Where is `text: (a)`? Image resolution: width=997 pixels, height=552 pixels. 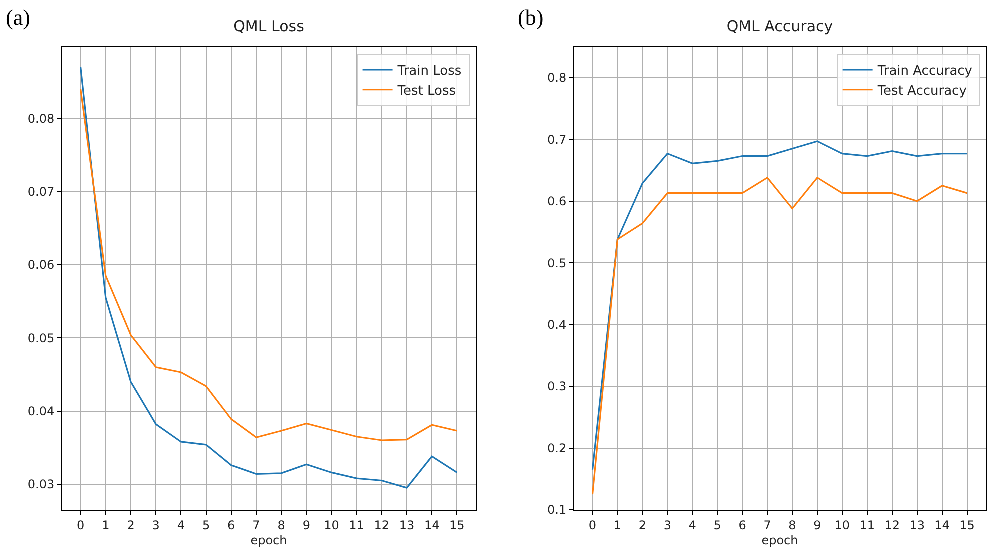
text: (a) is located at coordinates (18, 17).